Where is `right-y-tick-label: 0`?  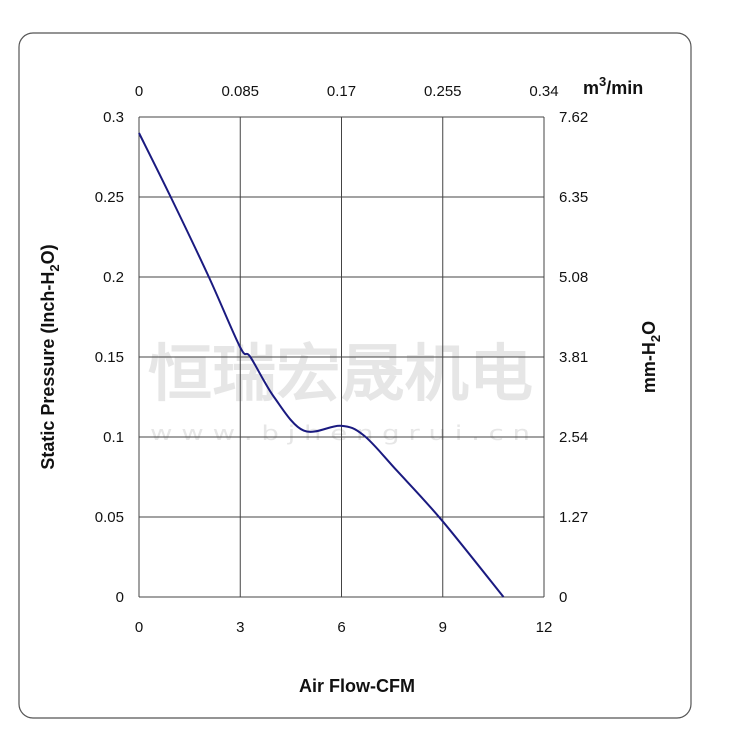
right-y-tick-label: 0 is located at coordinates (563, 597).